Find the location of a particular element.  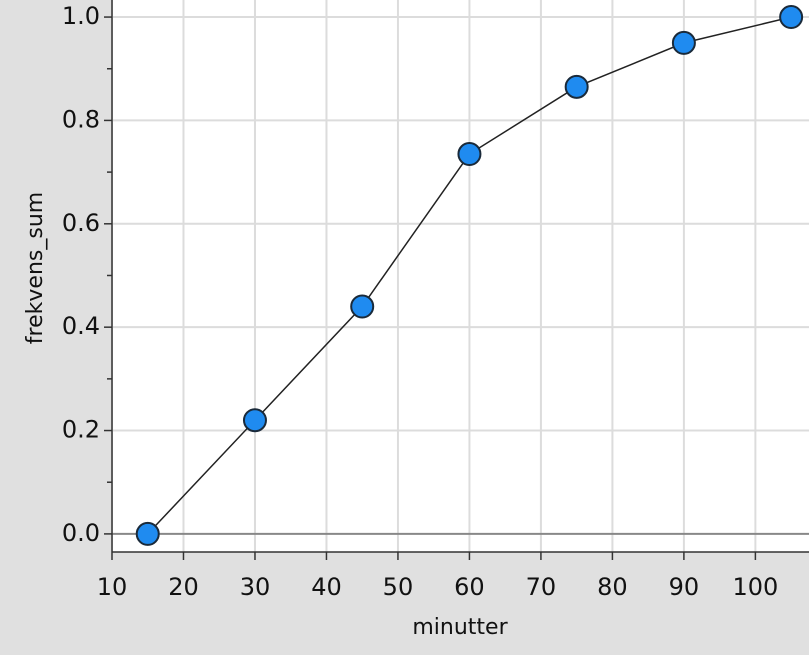

x-tick-label: 10 is located at coordinates (112, 587).